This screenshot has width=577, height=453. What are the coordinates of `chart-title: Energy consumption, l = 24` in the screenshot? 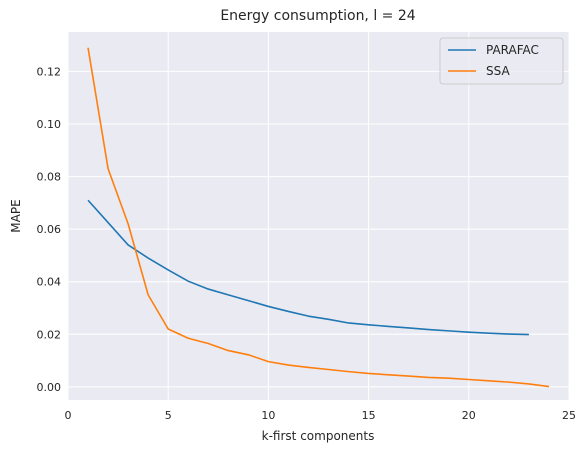 It's located at (317, 16).